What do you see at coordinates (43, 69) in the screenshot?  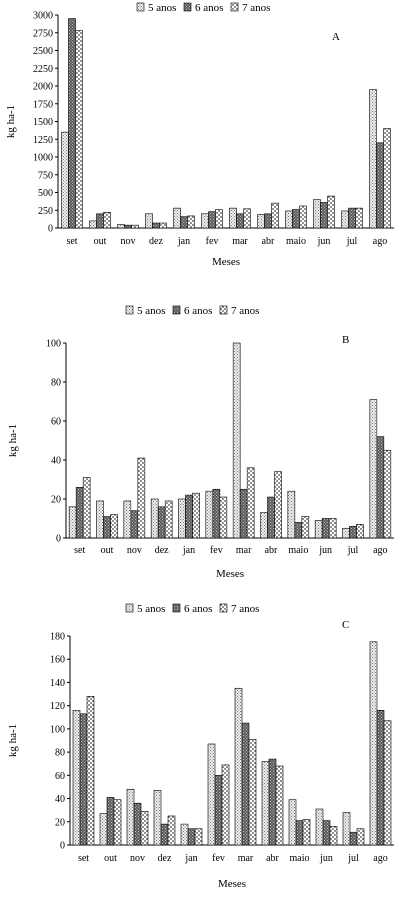 I see `y-tick-label: 2250` at bounding box center [43, 69].